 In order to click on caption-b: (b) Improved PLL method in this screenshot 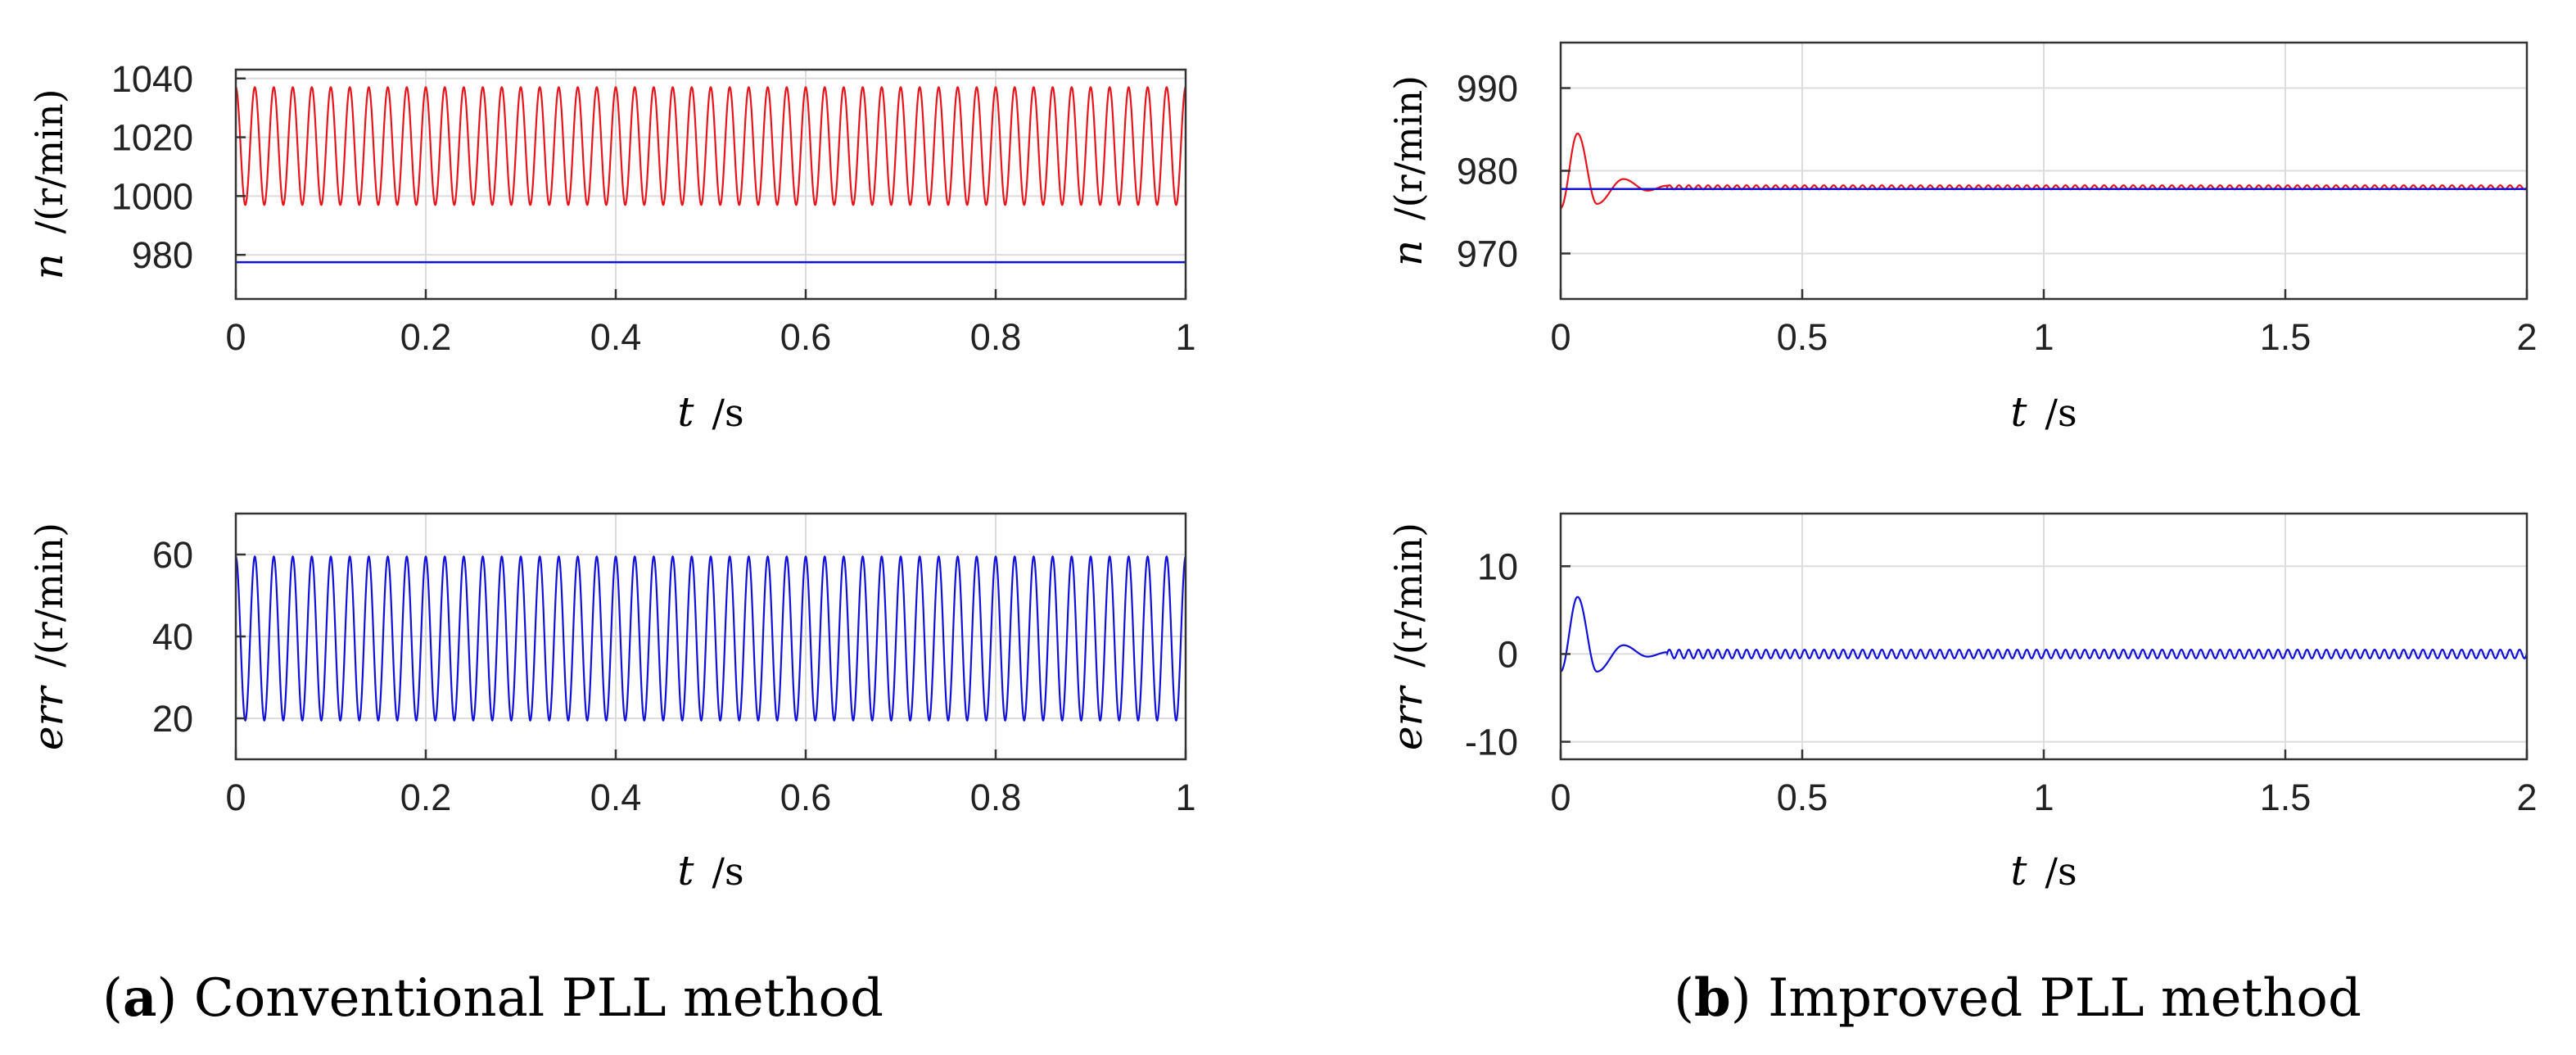, I will do `click(2017, 998)`.